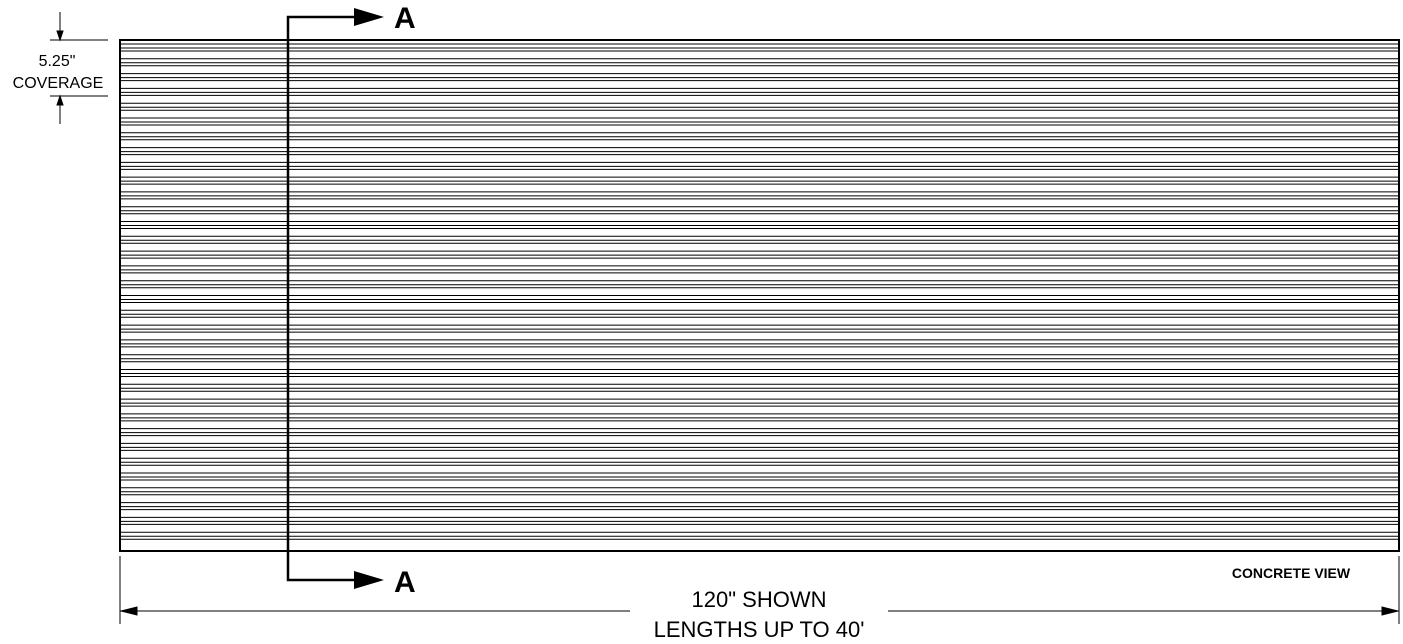 This screenshot has height=644, width=1403. What do you see at coordinates (759, 629) in the screenshot?
I see `length-range-label: LENGTHS UP TO 40'` at bounding box center [759, 629].